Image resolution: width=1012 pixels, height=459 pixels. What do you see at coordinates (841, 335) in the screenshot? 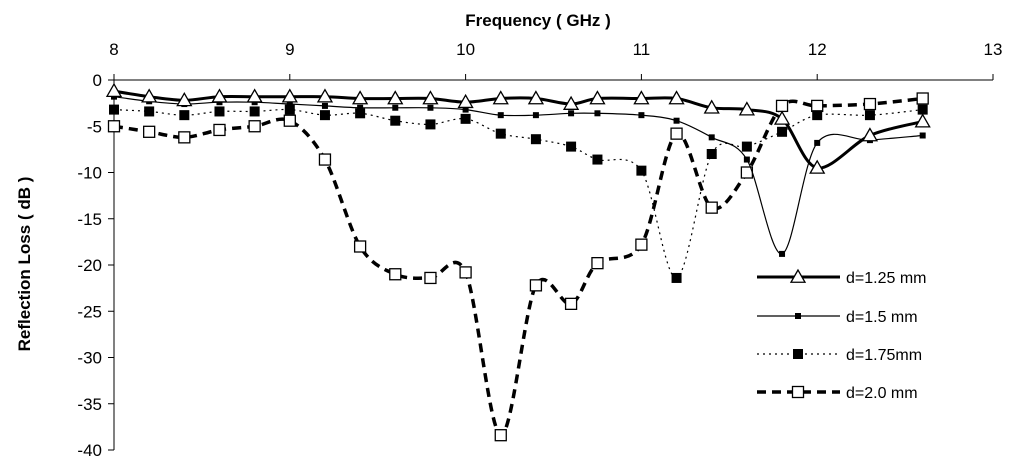
I see `legend: d=1.25 mm d=1.5 mm d=1.75mm d=2.0 mm` at bounding box center [841, 335].